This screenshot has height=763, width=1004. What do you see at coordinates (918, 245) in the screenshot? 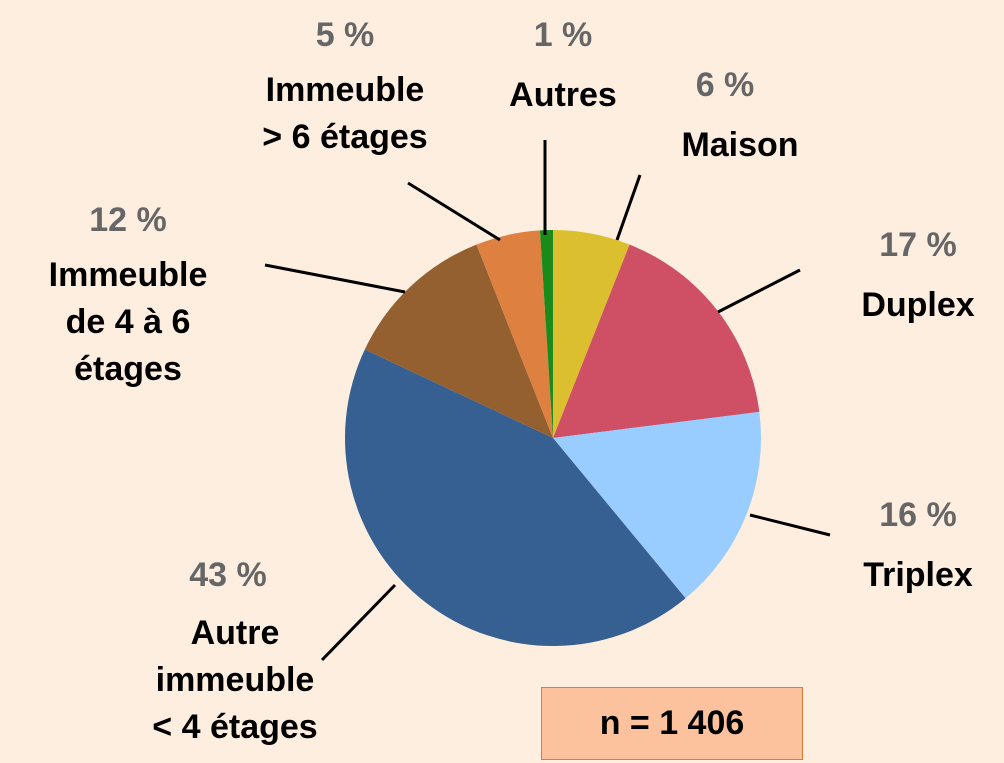
I see `value-label: 17 %` at bounding box center [918, 245].